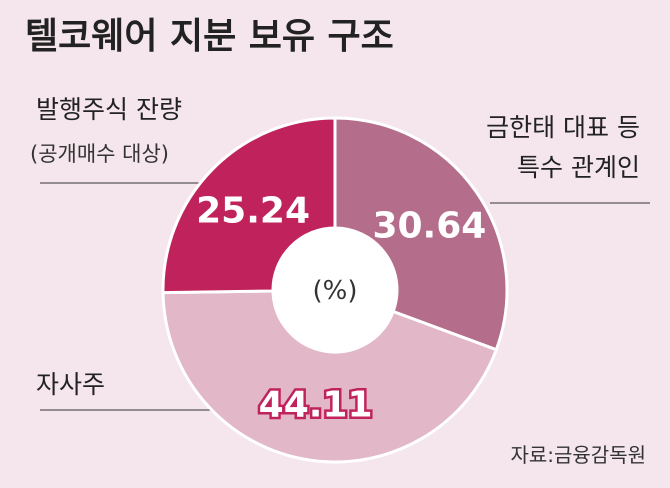  I want to click on legend-note: (공개매수 대상), so click(99, 154).